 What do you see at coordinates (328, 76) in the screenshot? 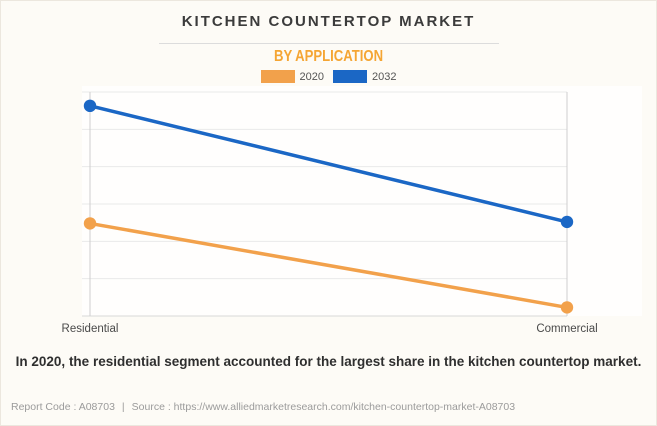
I see `chart-legend: 2020 2032` at bounding box center [328, 76].